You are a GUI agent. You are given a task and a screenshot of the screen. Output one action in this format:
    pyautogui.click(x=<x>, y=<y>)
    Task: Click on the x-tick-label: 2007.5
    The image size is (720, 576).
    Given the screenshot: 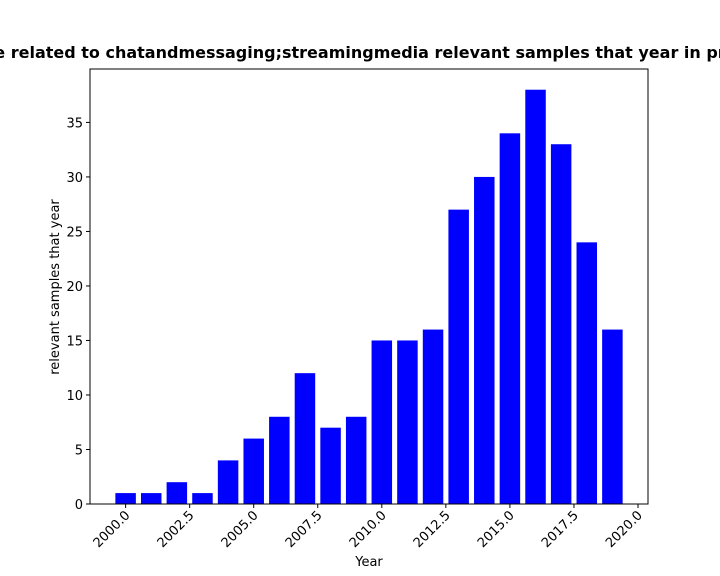 What is the action you would take?
    pyautogui.click(x=304, y=529)
    